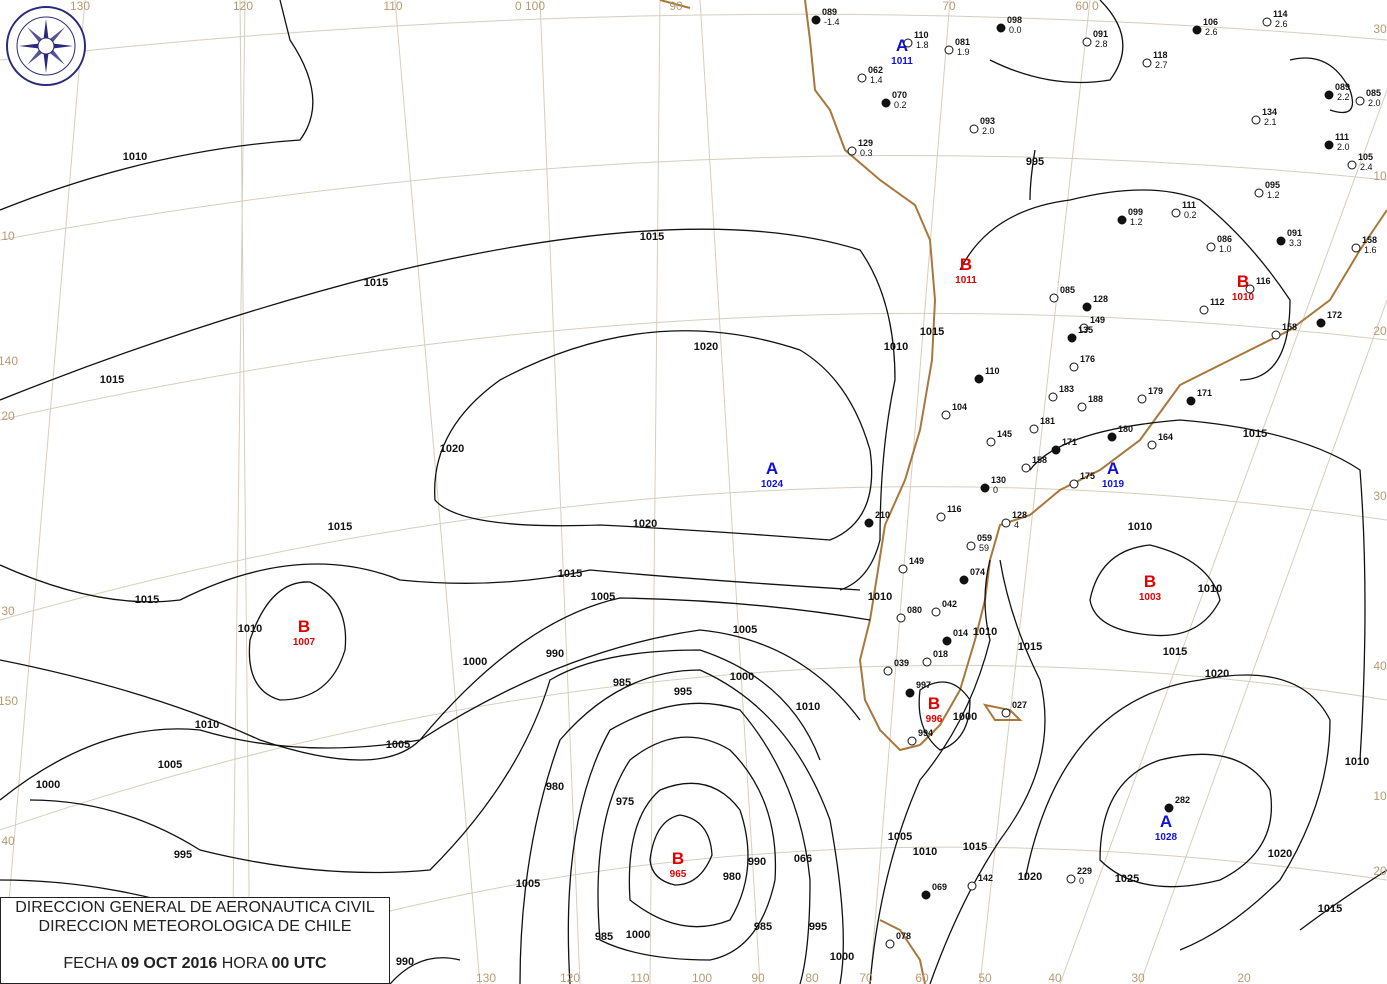 The height and width of the screenshot is (984, 1387). What do you see at coordinates (8, 611) in the screenshot?
I see `graticule-label-left: 30` at bounding box center [8, 611].